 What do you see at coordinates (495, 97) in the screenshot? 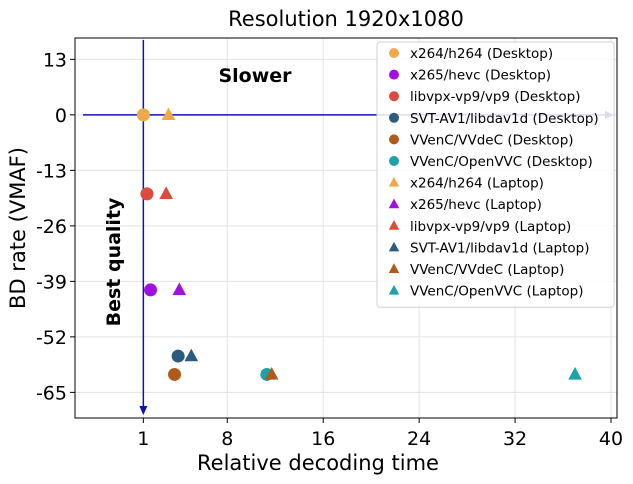
I see `legend-label: libvpx-vp9/vp9 (Desktop)` at bounding box center [495, 97].